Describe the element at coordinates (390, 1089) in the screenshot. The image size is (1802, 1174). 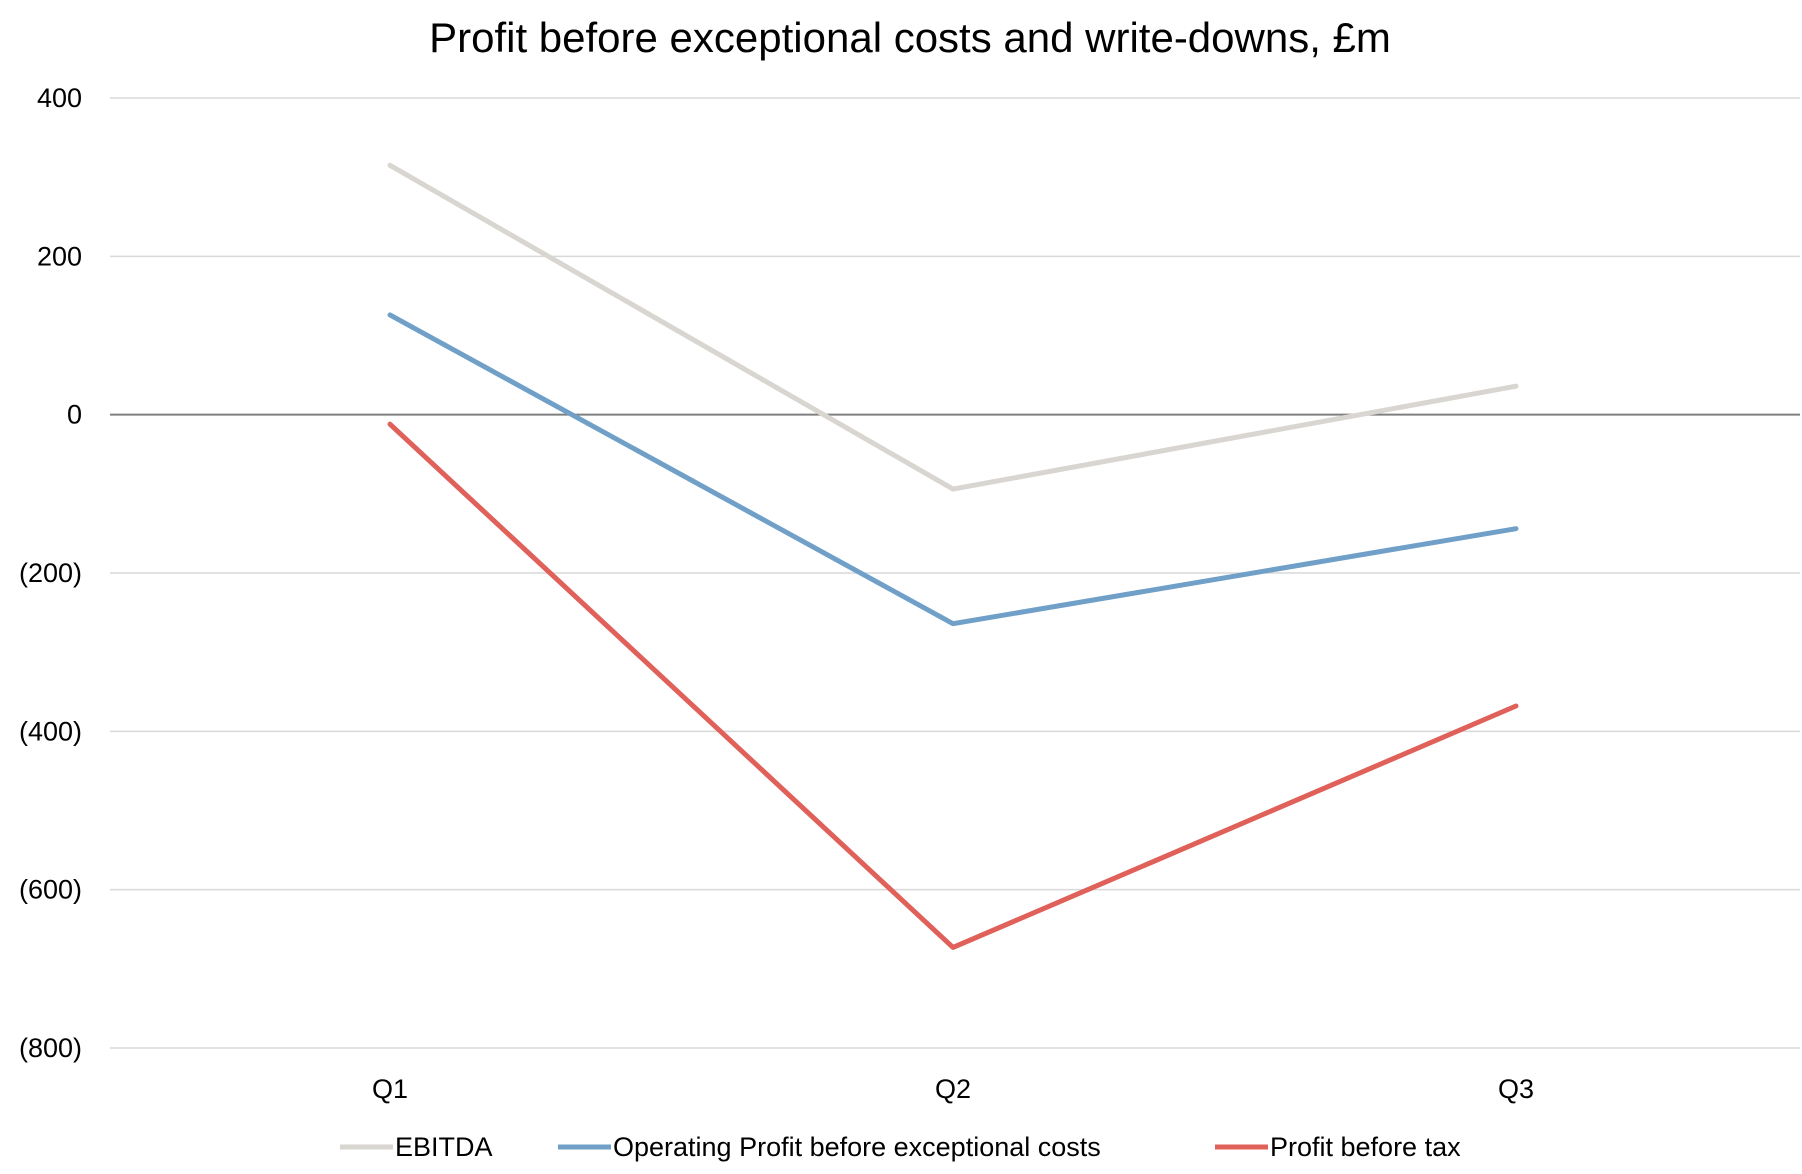
I see `x-tick-label: Q1` at that location.